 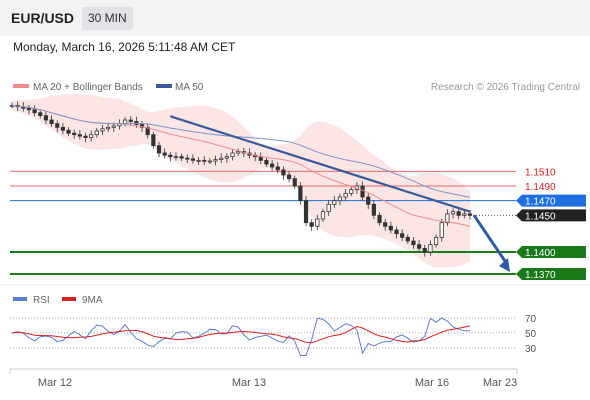 I want to click on chart-header: EUR/USD 30 MIN, so click(x=295, y=18).